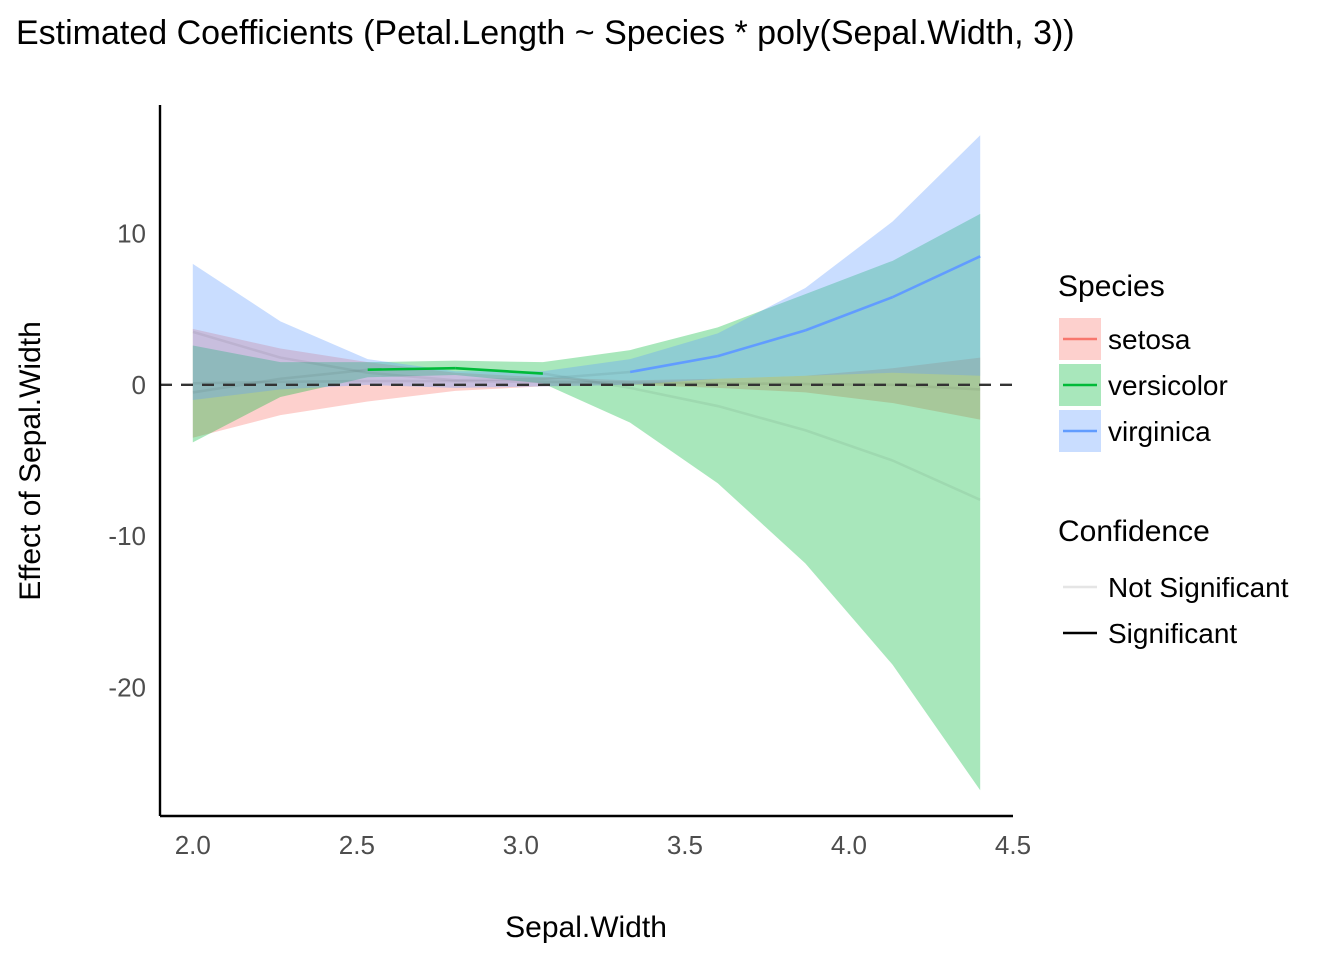  What do you see at coordinates (1149, 339) in the screenshot?
I see `legend-label-setosa: setosa` at bounding box center [1149, 339].